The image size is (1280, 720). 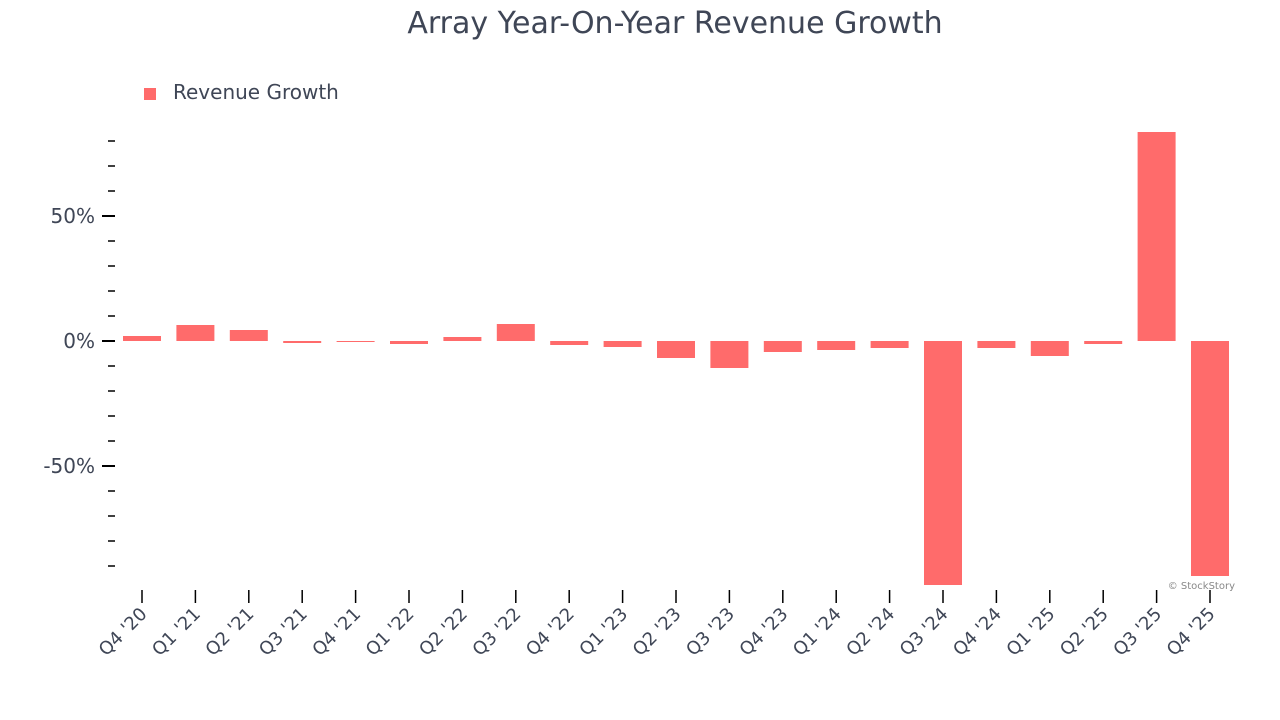 I want to click on x-tick-label: Q3 '21, so click(x=283, y=632).